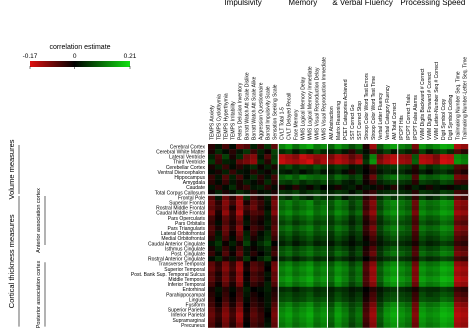  Describe the element at coordinates (362, 3) in the screenshot. I see `column-group-label: & Verbal Fluency` at that location.